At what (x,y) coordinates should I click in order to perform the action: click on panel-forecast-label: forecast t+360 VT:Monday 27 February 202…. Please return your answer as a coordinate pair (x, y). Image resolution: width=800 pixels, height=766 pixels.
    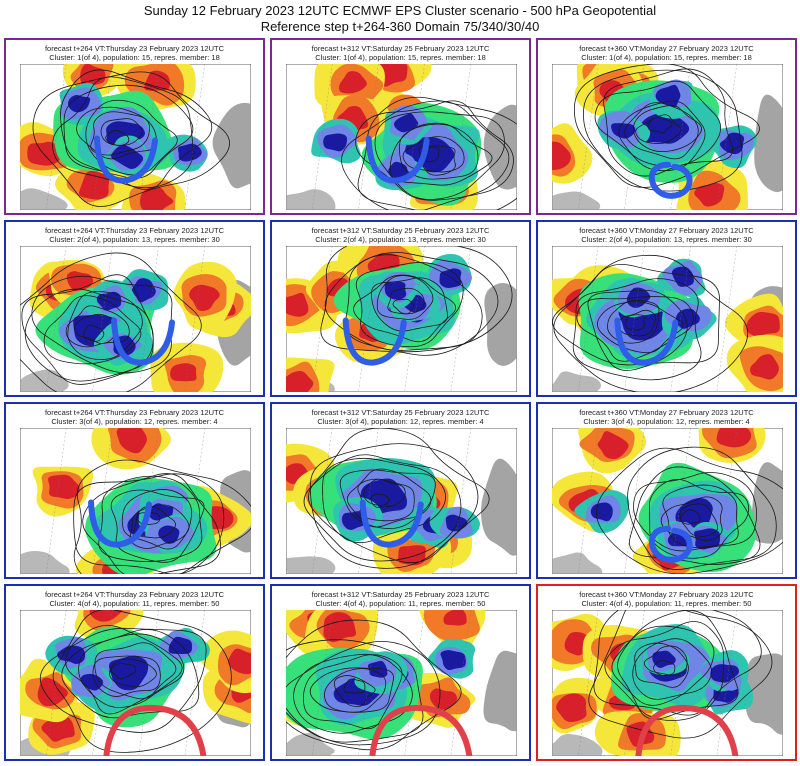
    Looking at the image, I should click on (666, 412).